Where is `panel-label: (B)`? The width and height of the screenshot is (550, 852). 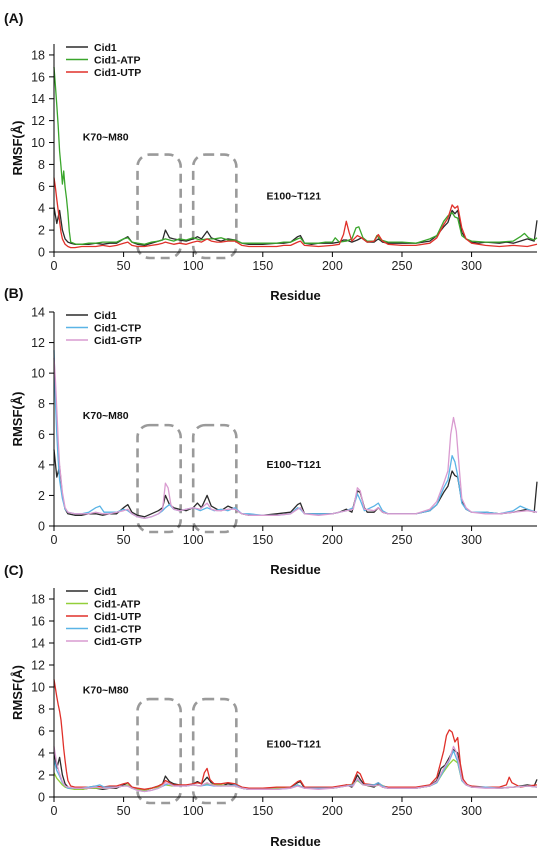
panel-label: (B) is located at coordinates (13, 293).